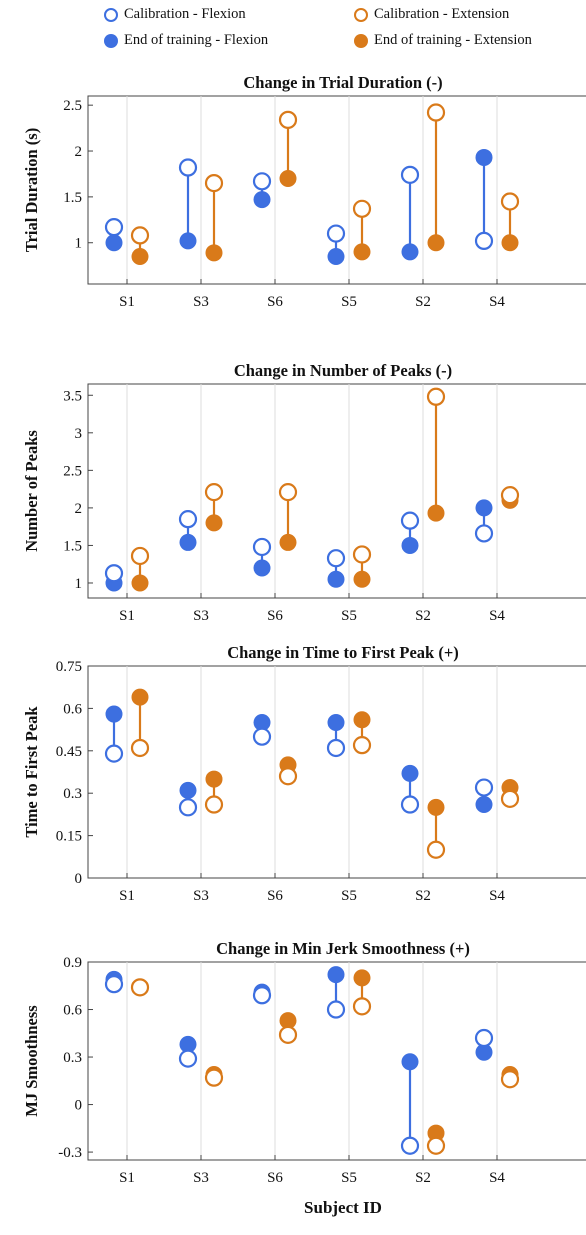  What do you see at coordinates (72, 471) in the screenshot?
I see `y-tick-label: 2.5` at bounding box center [72, 471].